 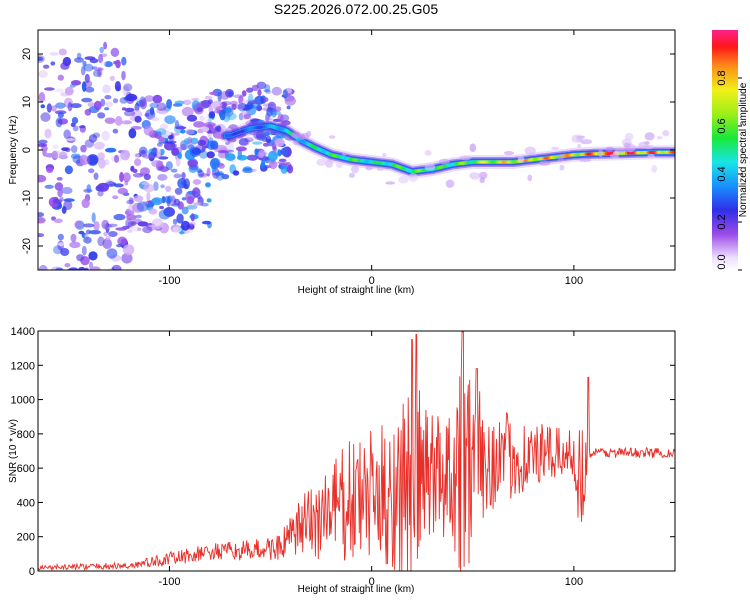 What do you see at coordinates (729, 170) in the screenshot?
I see `colorbar-ticks: 0.0 0.2 0.4 0.6 0.8` at bounding box center [729, 170].